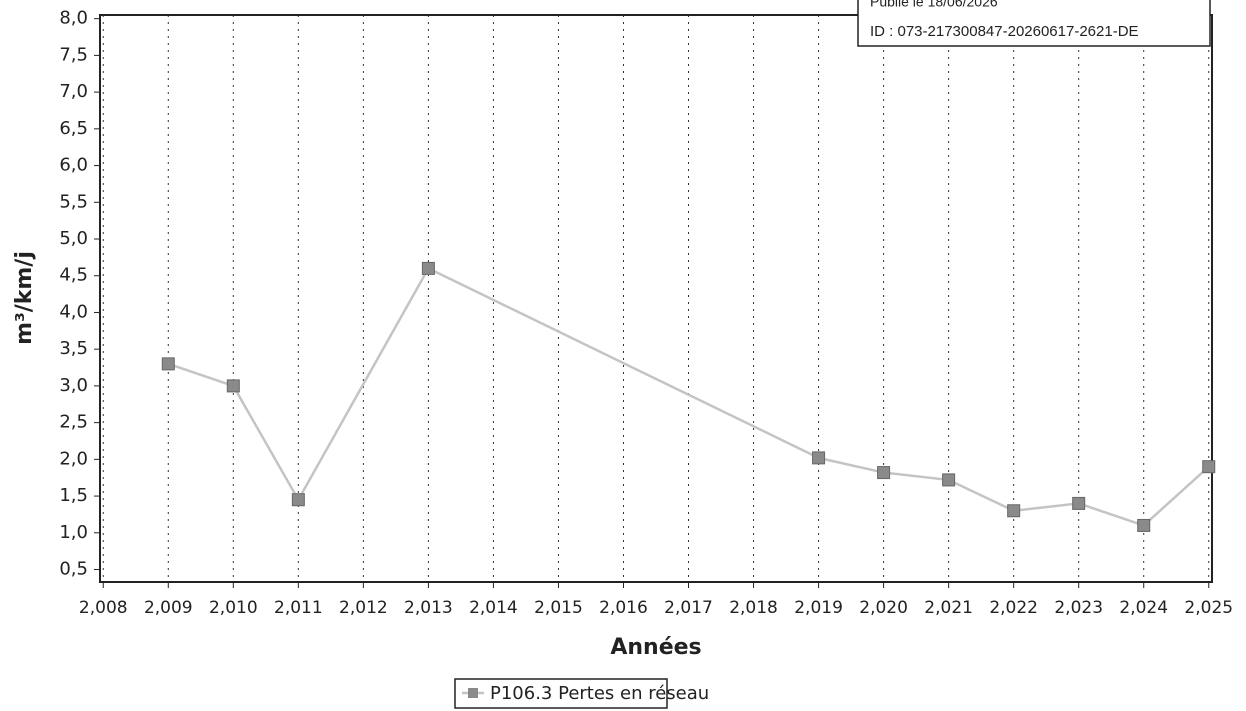 This screenshot has width=1246, height=711. What do you see at coordinates (73, 569) in the screenshot?
I see `y-tick-label: 0,5` at bounding box center [73, 569].